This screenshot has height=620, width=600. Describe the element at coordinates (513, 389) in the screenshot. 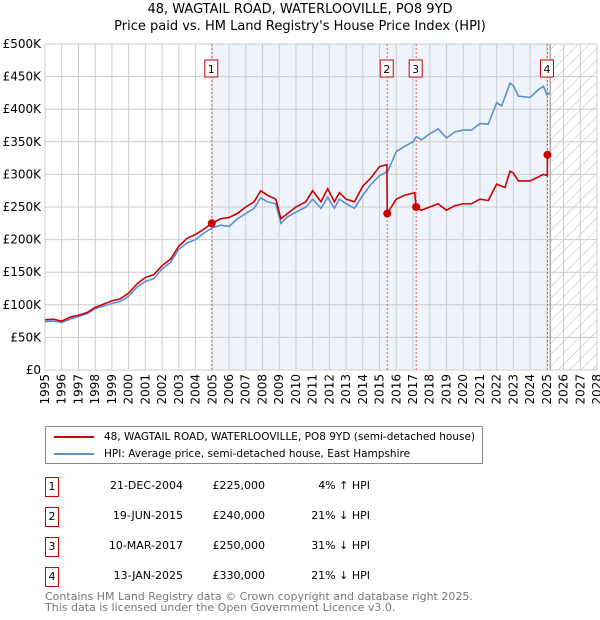

I see `x-tick-label: 2023` at that location.